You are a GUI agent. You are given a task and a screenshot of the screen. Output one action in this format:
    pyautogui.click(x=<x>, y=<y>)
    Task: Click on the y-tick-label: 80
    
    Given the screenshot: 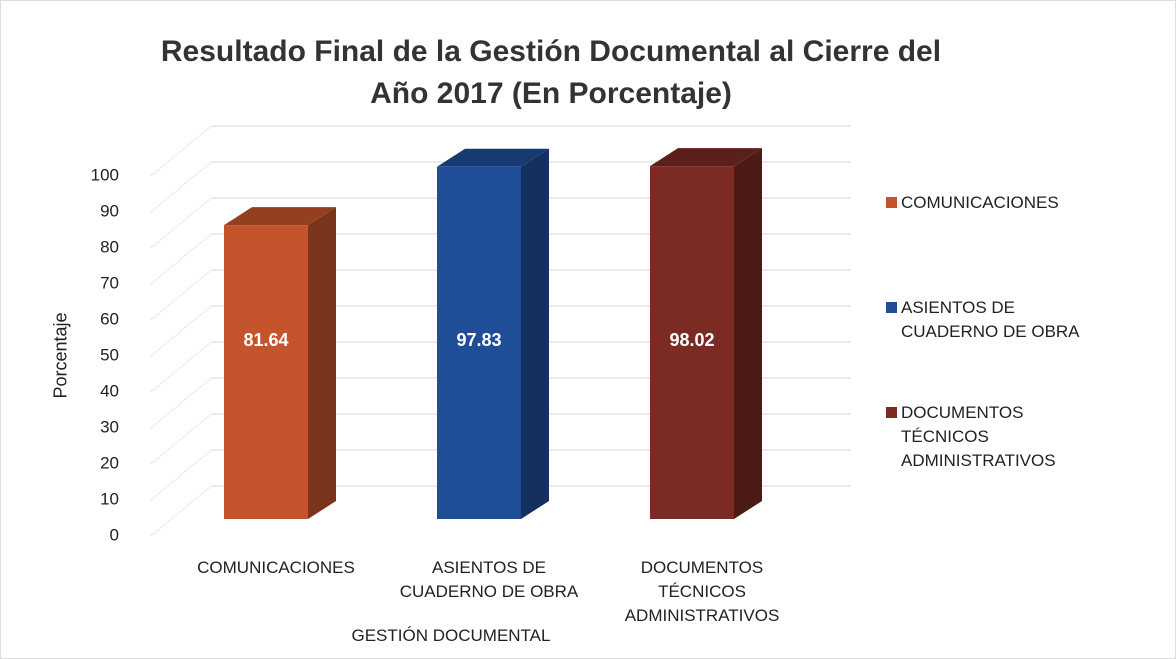 What is the action you would take?
    pyautogui.click(x=109, y=246)
    